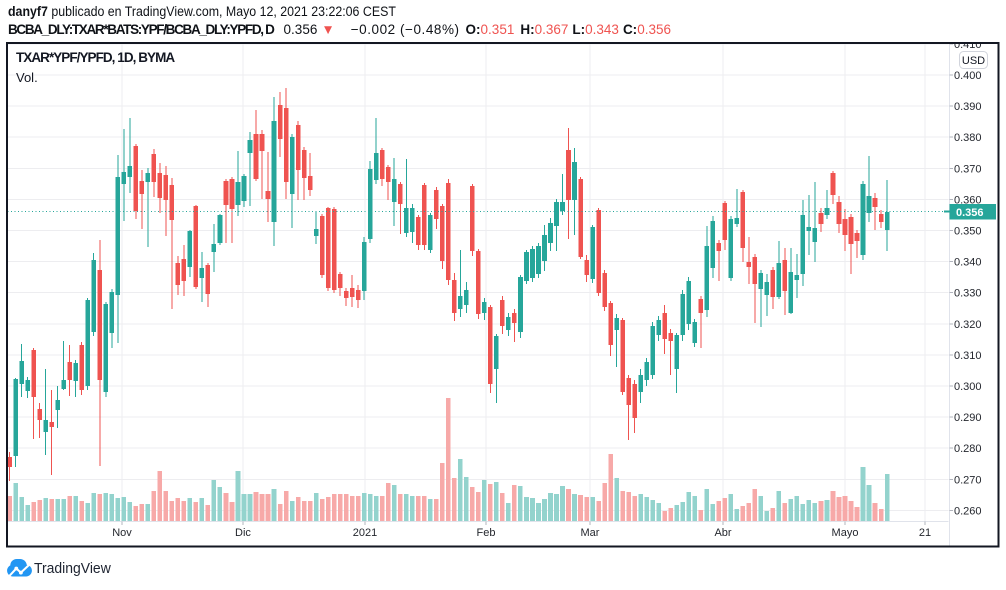 The width and height of the screenshot is (1006, 590). Describe the element at coordinates (968, 138) in the screenshot. I see `svg-text: 0.380` at that location.